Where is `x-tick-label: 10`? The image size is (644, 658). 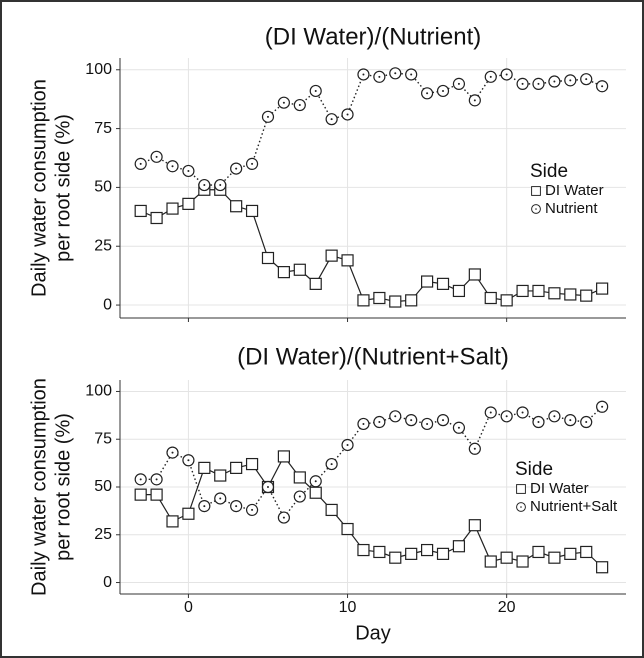
x-tick-label: 10 is located at coordinates (348, 607).